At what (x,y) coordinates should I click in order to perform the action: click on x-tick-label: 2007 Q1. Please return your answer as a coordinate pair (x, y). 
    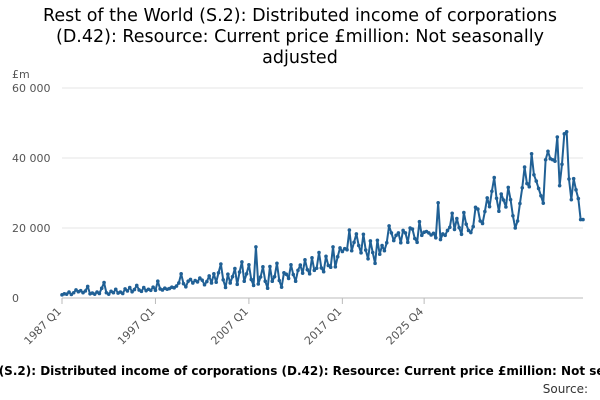
    Looking at the image, I should click on (229, 326).